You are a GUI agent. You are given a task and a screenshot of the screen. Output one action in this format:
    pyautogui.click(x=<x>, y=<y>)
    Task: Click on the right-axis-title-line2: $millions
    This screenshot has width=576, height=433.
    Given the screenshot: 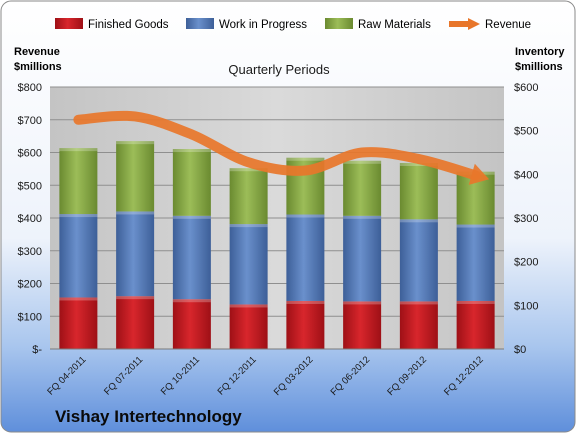 What is the action you would take?
    pyautogui.click(x=539, y=67)
    